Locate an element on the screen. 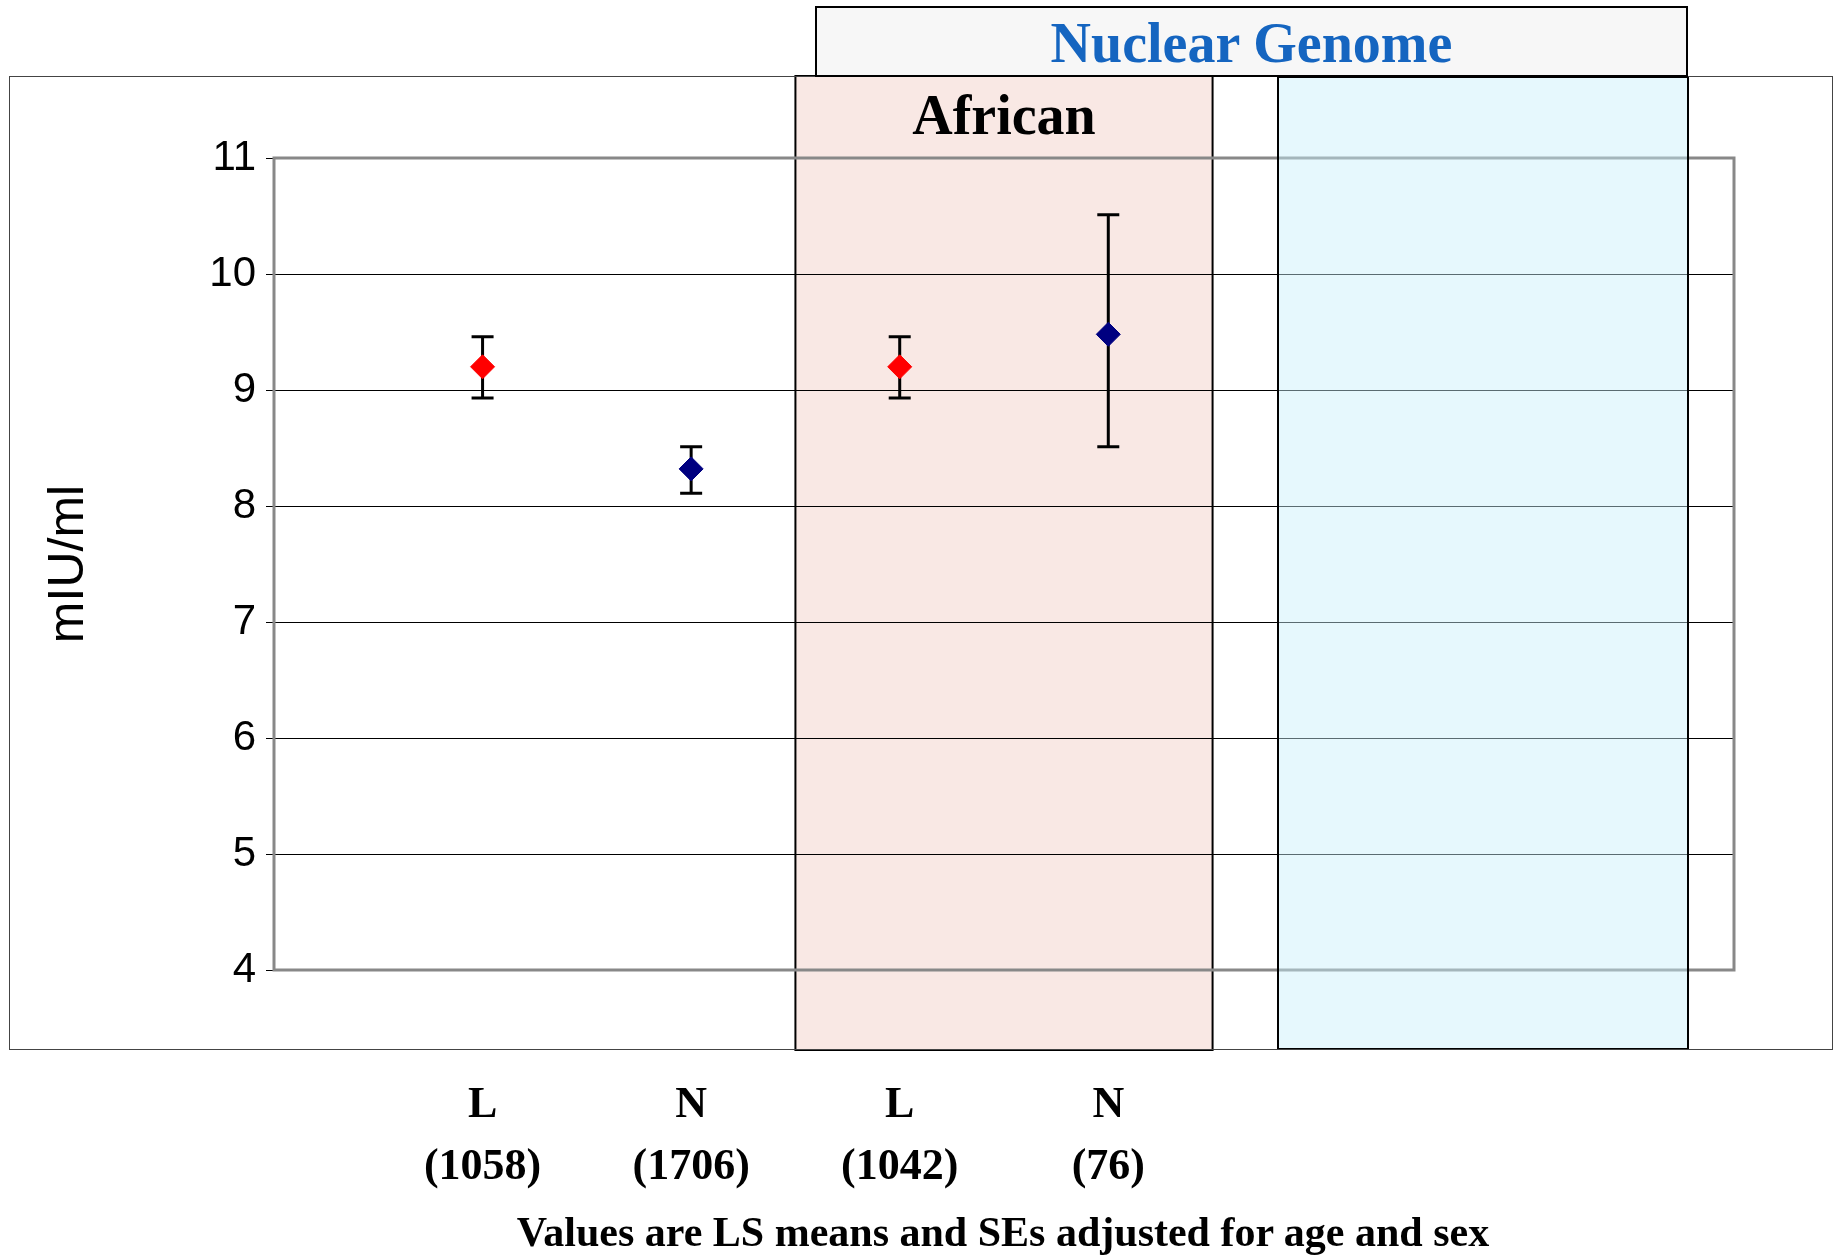 The image size is (1839, 1259). y-tick-label: 5 is located at coordinates (244, 851).